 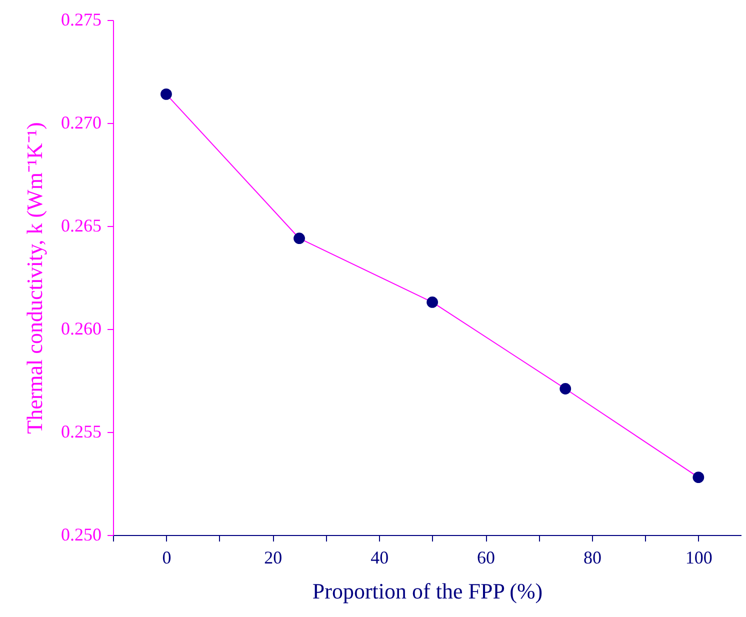 I want to click on y-tick-label: 0.270, so click(x=81, y=122).